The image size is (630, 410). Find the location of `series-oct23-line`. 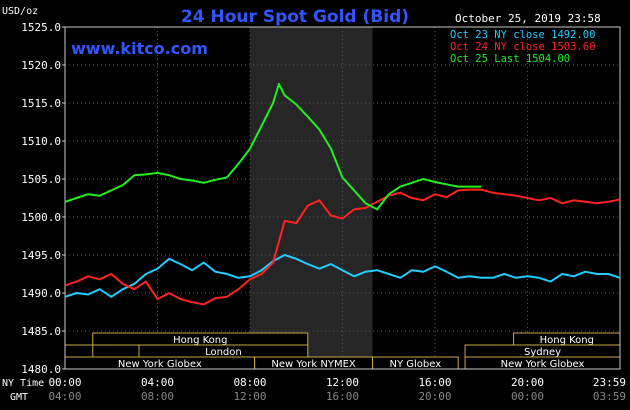

series-oct23-line is located at coordinates (342, 276).